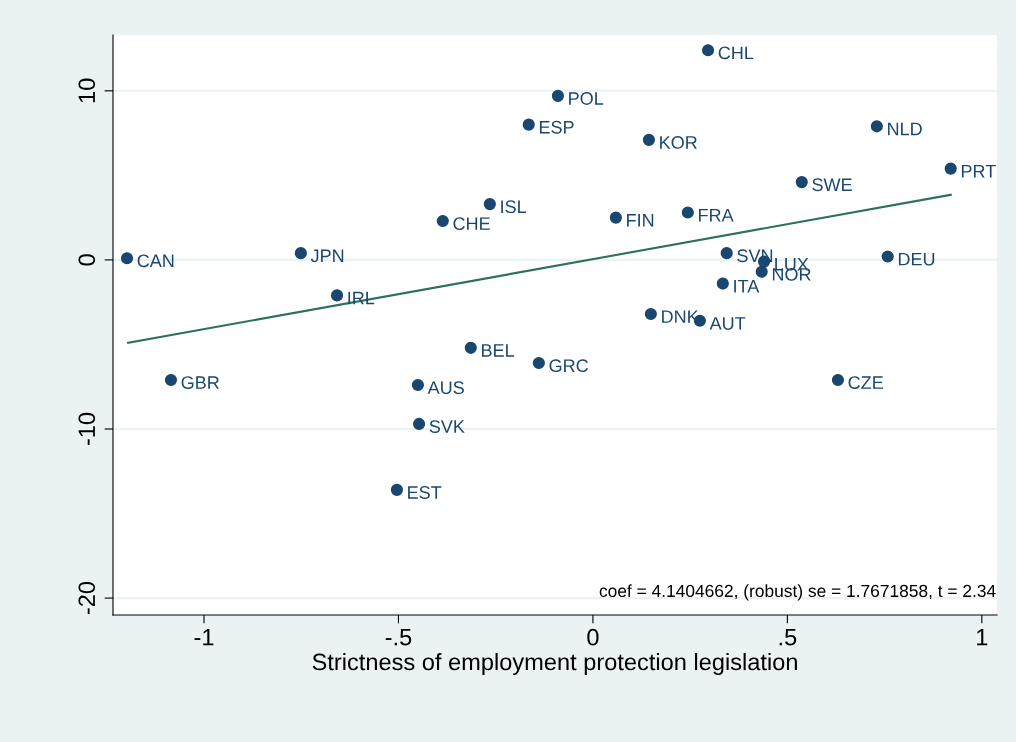 The width and height of the screenshot is (1016, 742). I want to click on annotation: GBR, so click(200, 382).